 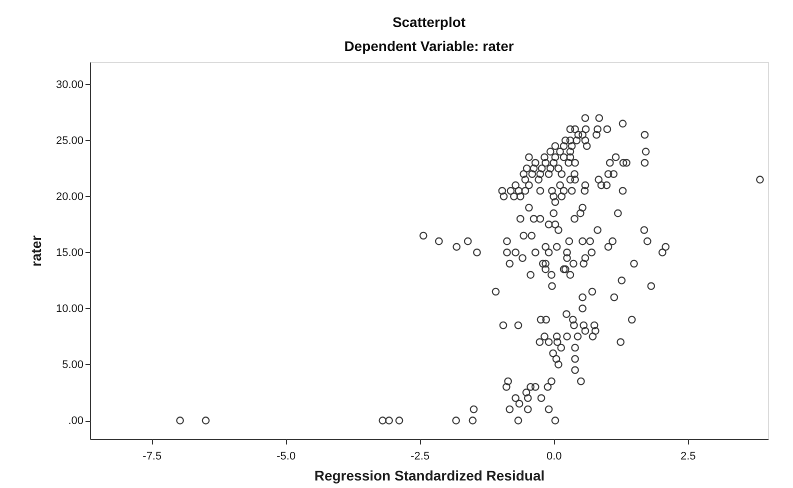 I want to click on y-tick-label: 30.00, so click(x=70, y=84).